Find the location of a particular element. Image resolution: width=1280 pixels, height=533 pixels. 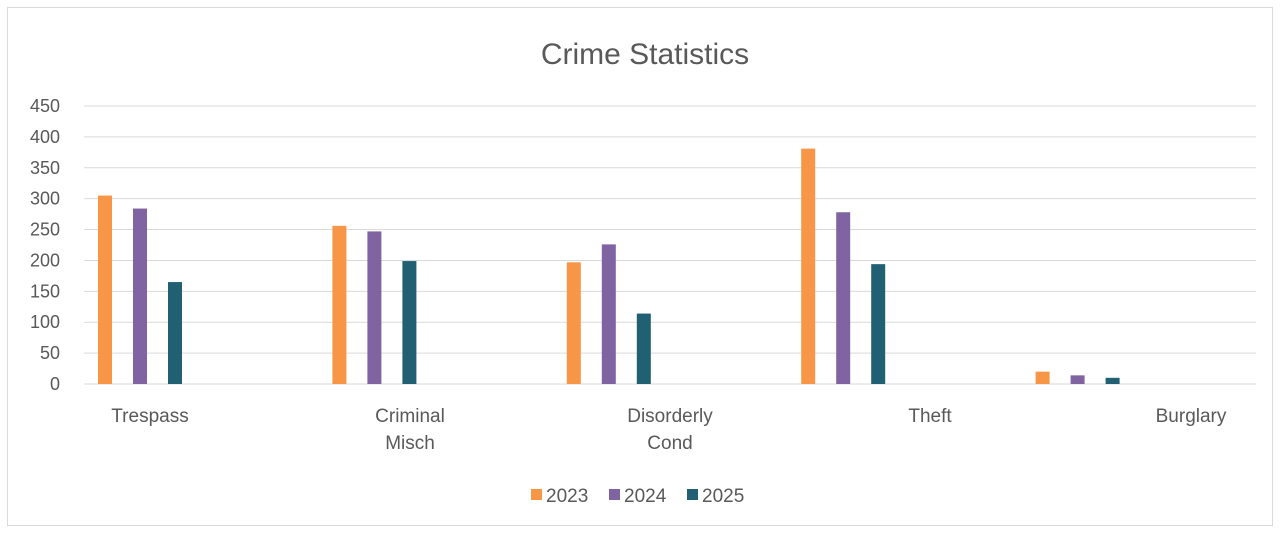

y-tick-label: 450 is located at coordinates (45, 106).